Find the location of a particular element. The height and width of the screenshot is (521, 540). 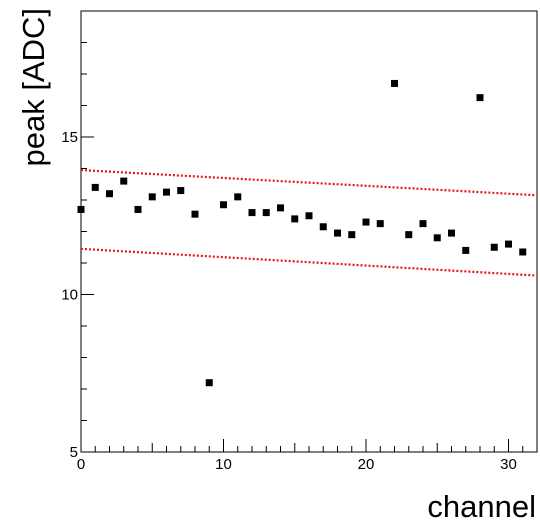

x-tick-label: 10 is located at coordinates (223, 464).